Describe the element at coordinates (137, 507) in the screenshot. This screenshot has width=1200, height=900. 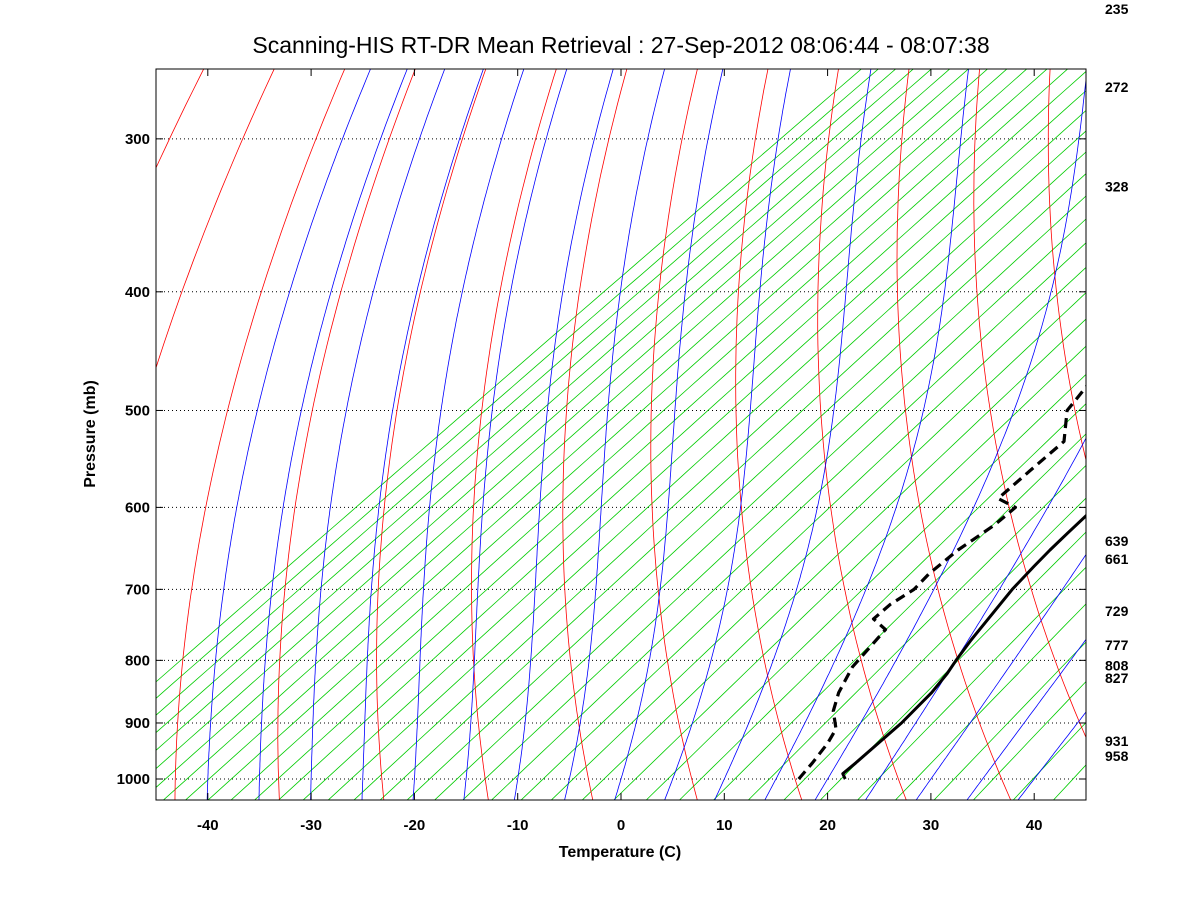
I see `y-tick-label: 600` at that location.